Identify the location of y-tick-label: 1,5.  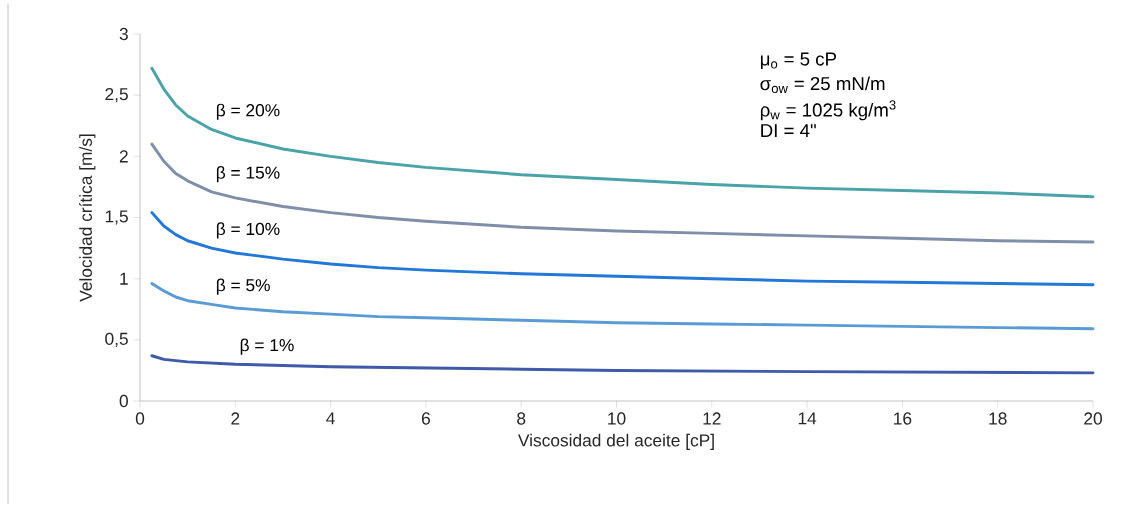
(116, 217).